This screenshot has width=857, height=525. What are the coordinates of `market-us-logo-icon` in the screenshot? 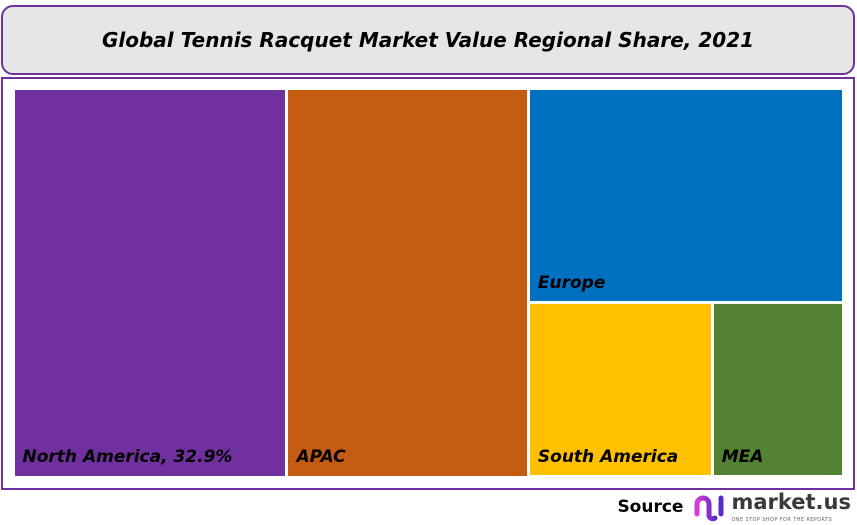 It's located at (709, 508).